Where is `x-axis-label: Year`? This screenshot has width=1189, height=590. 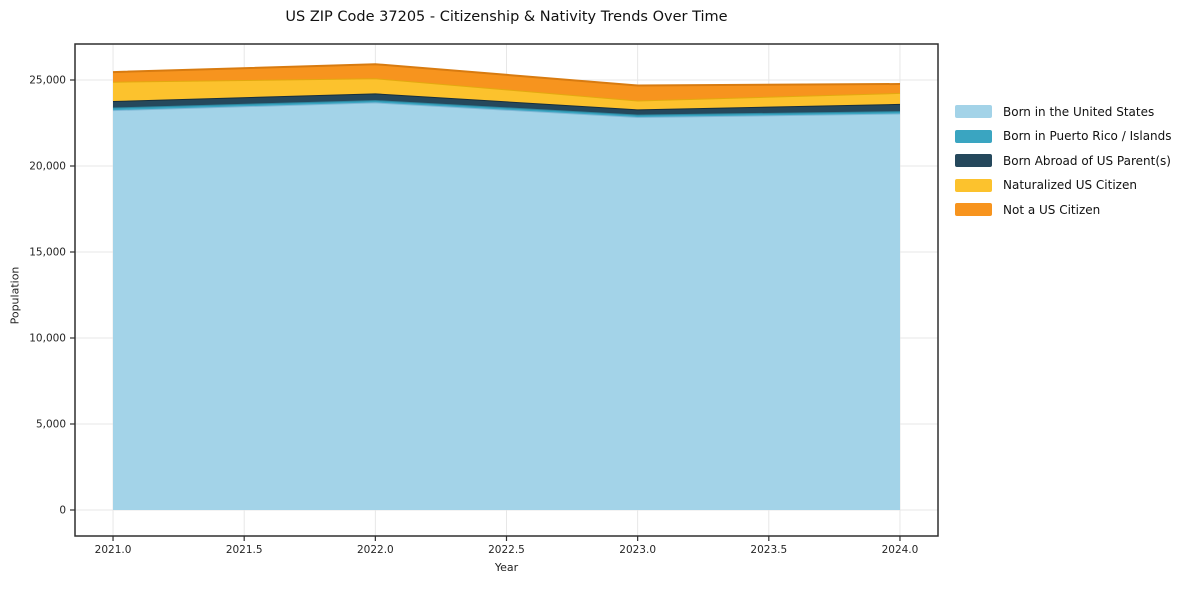
x-axis-label: Year is located at coordinates (506, 567).